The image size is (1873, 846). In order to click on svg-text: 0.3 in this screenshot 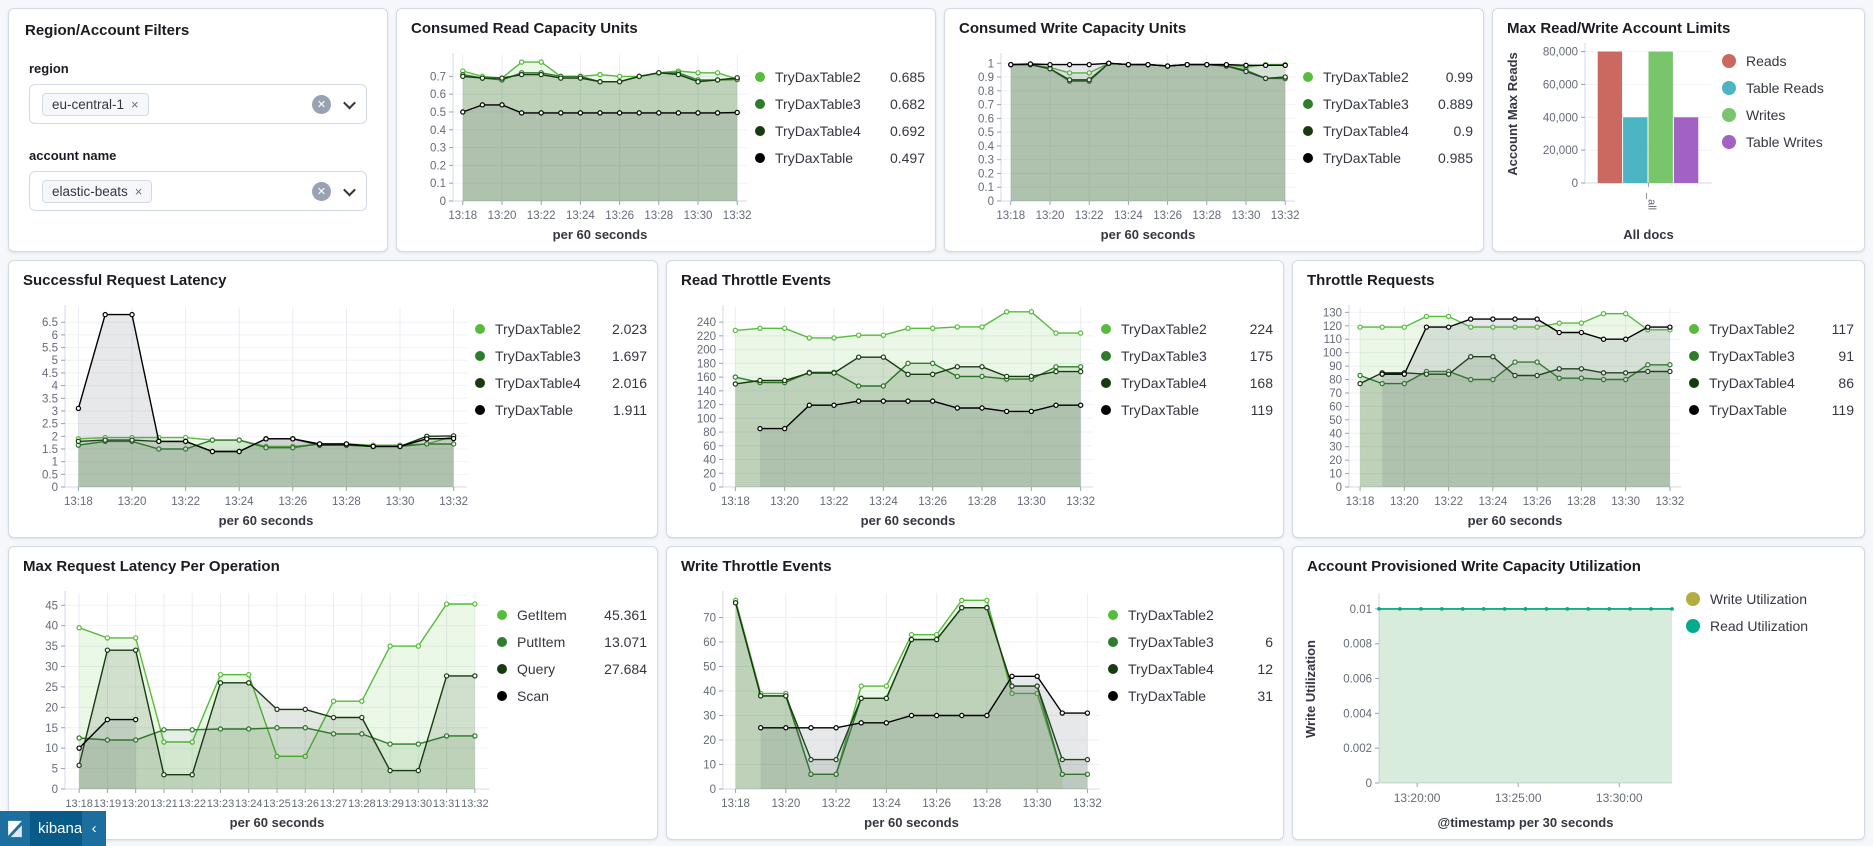, I will do `click(438, 149)`.